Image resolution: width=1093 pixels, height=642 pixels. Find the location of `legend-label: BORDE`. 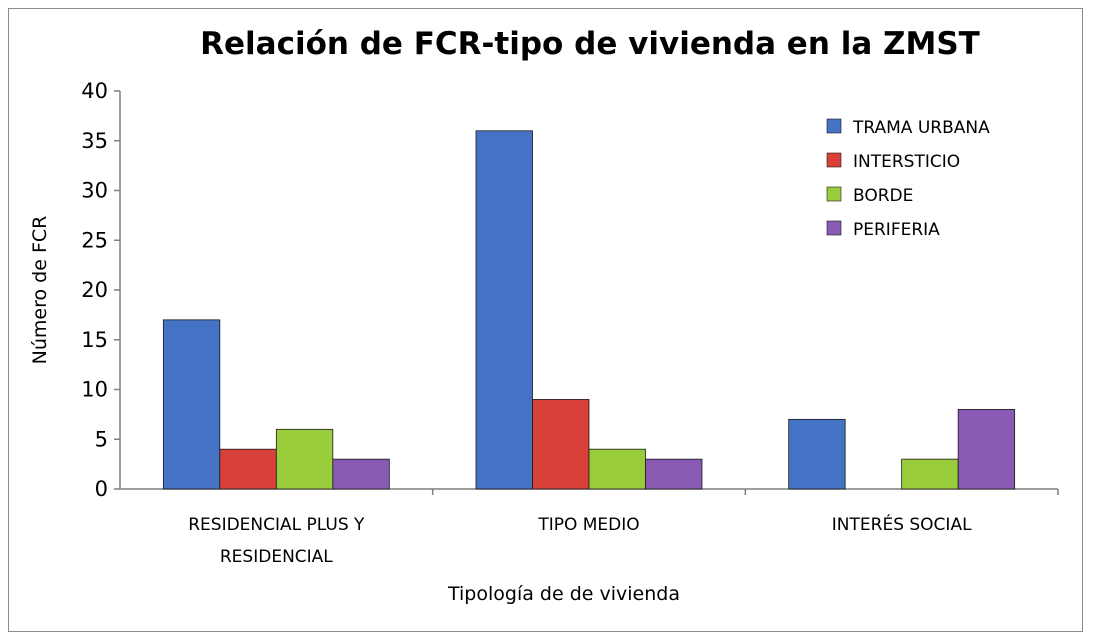

legend-label: BORDE is located at coordinates (883, 196).